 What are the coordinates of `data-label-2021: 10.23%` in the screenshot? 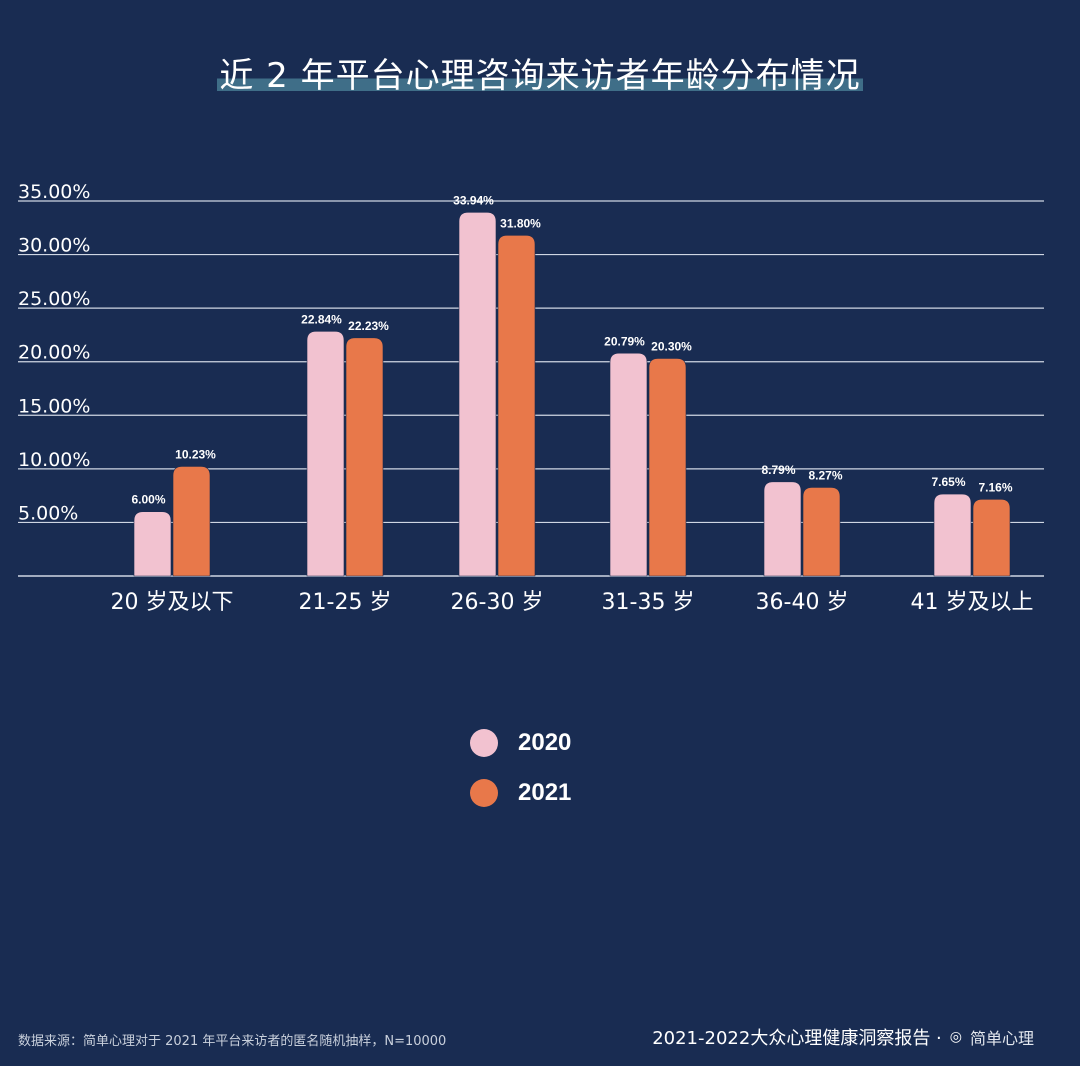 It's located at (195, 454).